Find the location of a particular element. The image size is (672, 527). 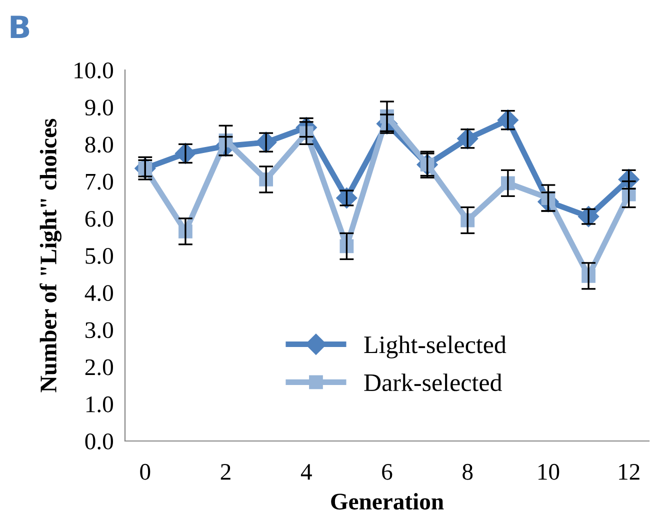

y-tick-label: 6.0 is located at coordinates (99, 218).